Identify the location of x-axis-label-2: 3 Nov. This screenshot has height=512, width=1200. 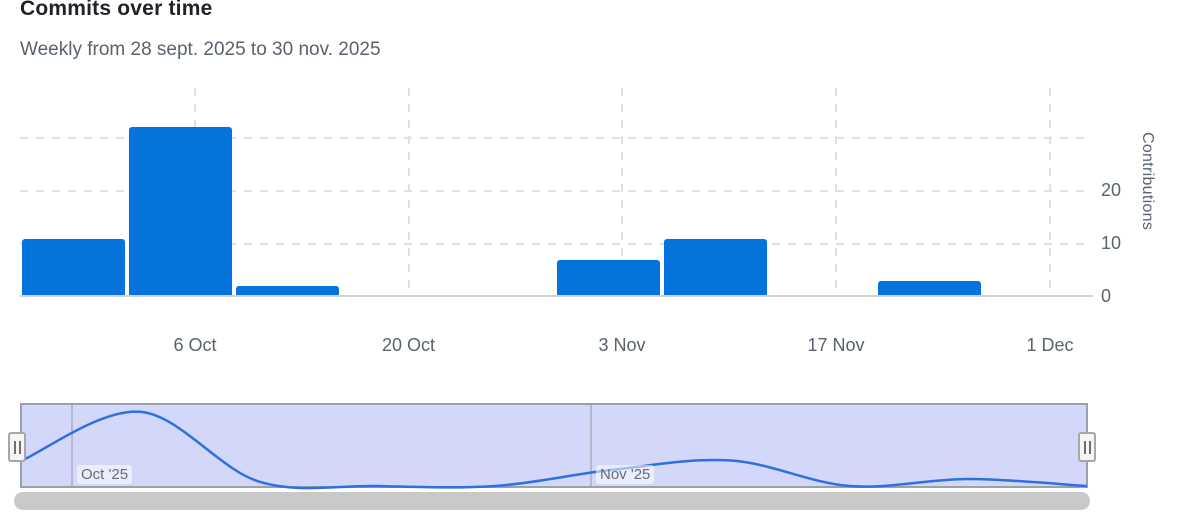
(622, 345).